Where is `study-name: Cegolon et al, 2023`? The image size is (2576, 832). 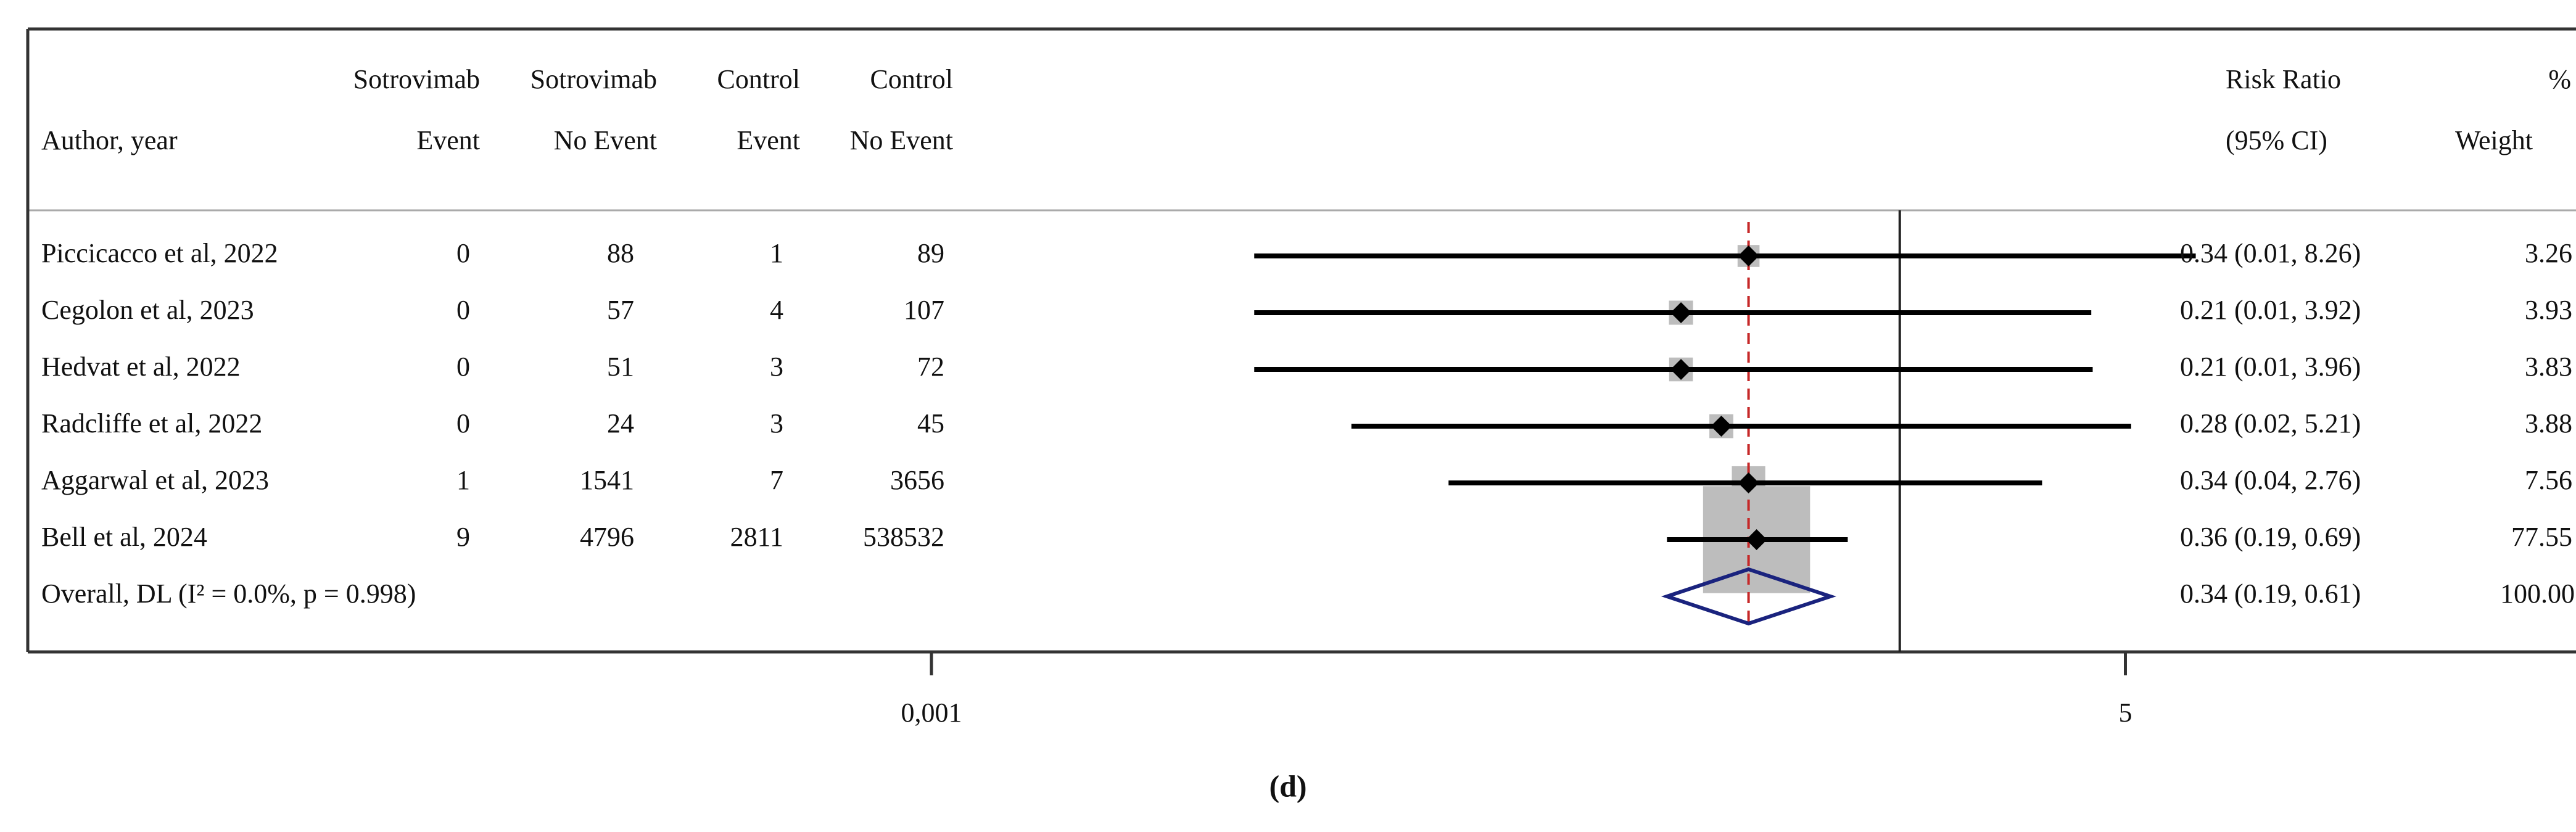
study-name: Cegolon et al, 2023 is located at coordinates (147, 310).